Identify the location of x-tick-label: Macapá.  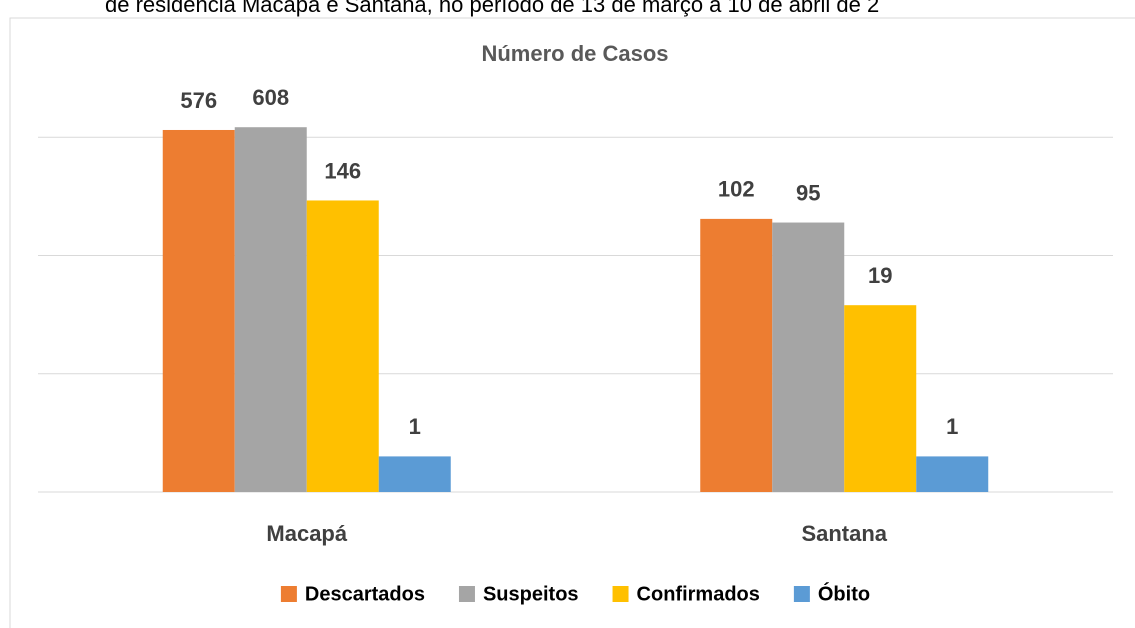
(306, 533).